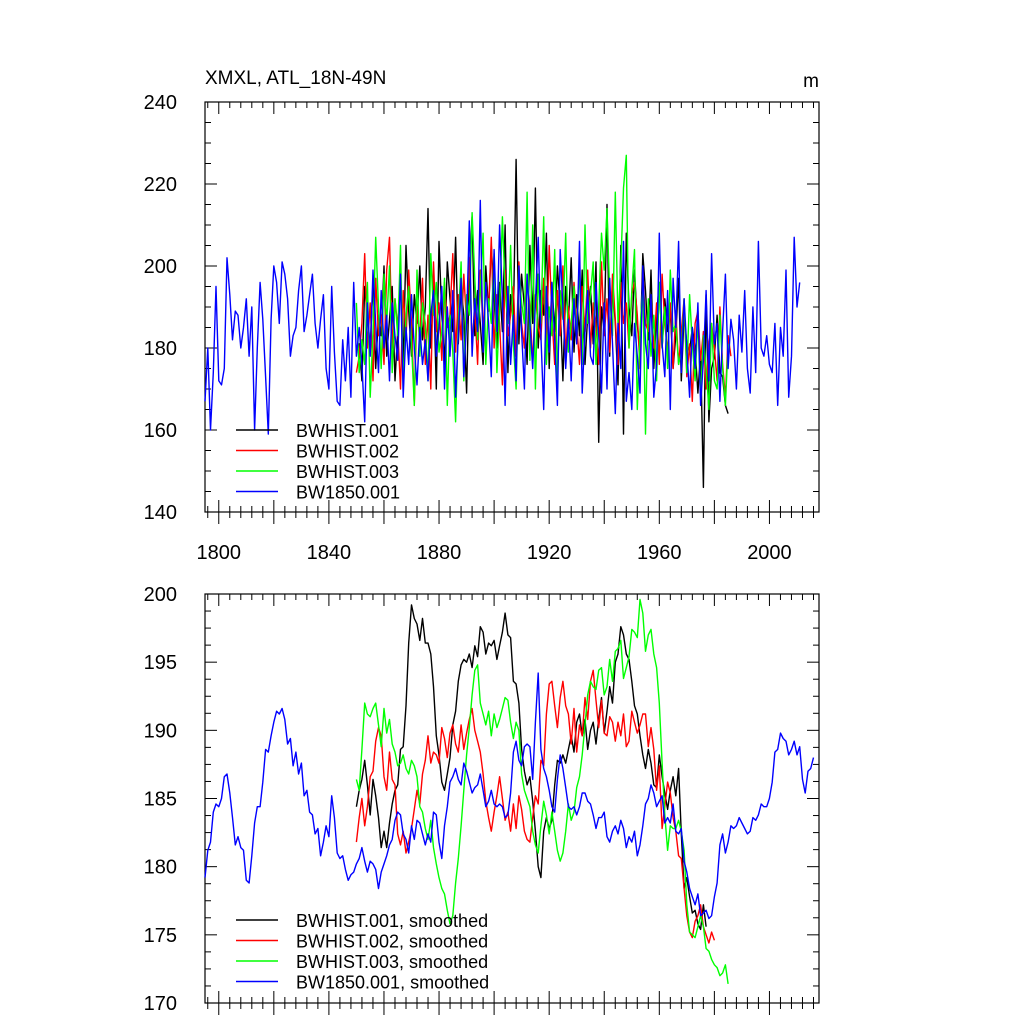 Image resolution: width=1024 pixels, height=1024 pixels. I want to click on chart-title: XMXL, ATL_18N-49N, so click(295, 78).